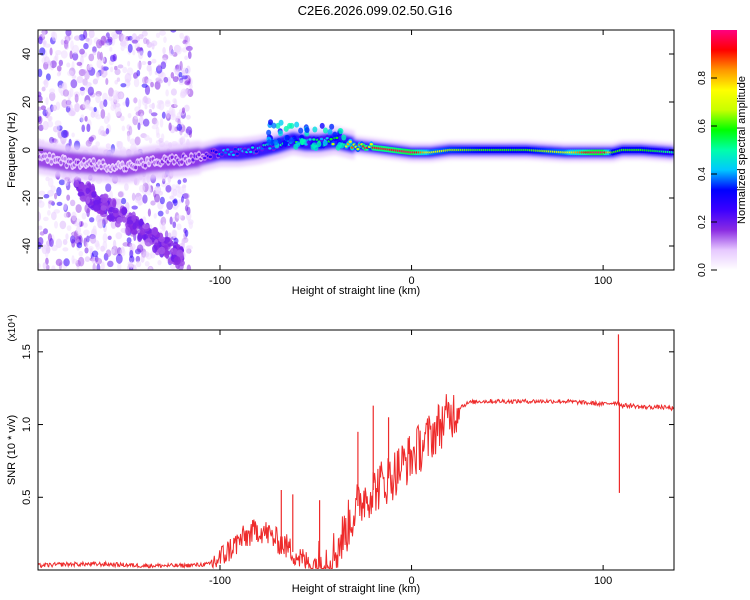 Image resolution: width=750 pixels, height=600 pixels. Describe the element at coordinates (27, 198) in the screenshot. I see `y-tick-label: -20` at that location.